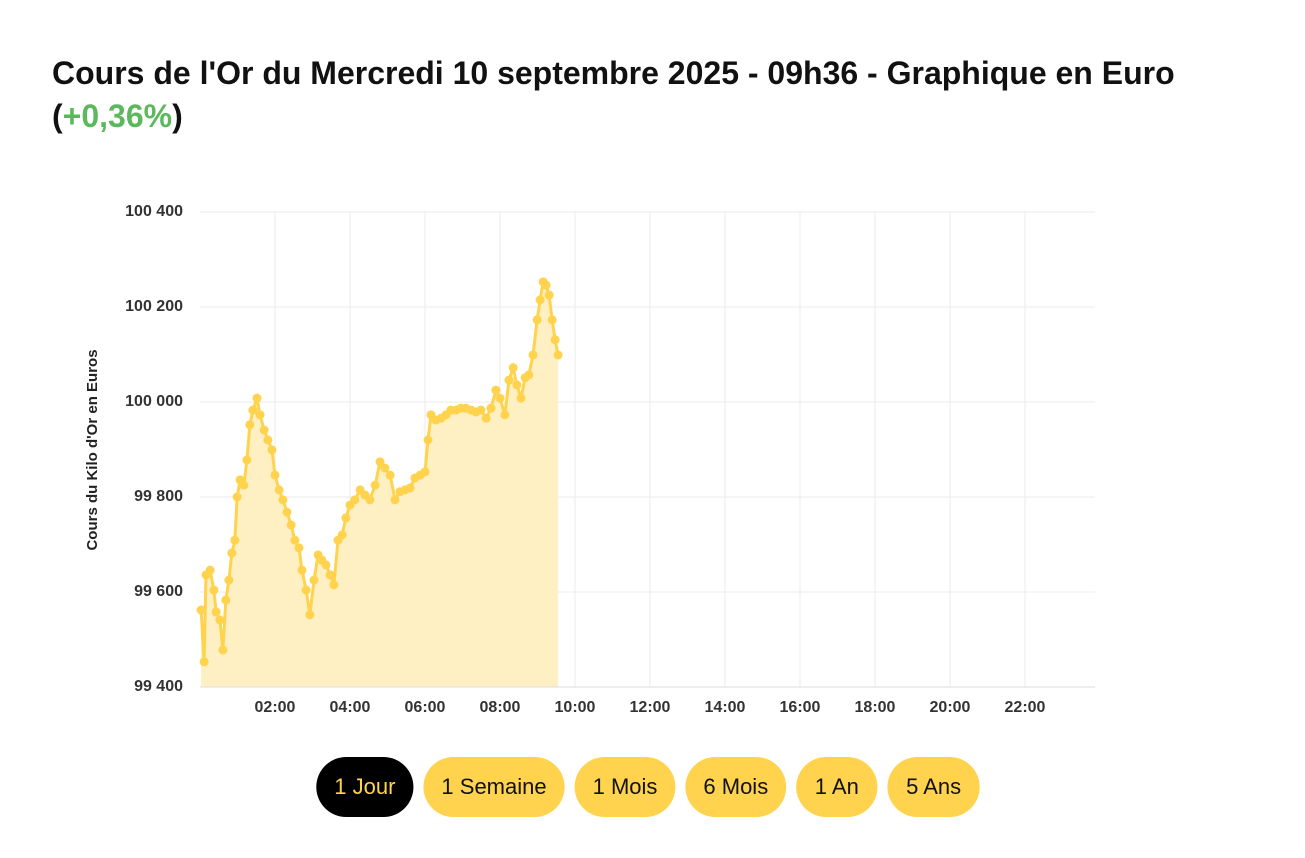  Describe the element at coordinates (92, 449) in the screenshot. I see `y-axis-label: Cours du Kilo d'Or en Euros` at that location.